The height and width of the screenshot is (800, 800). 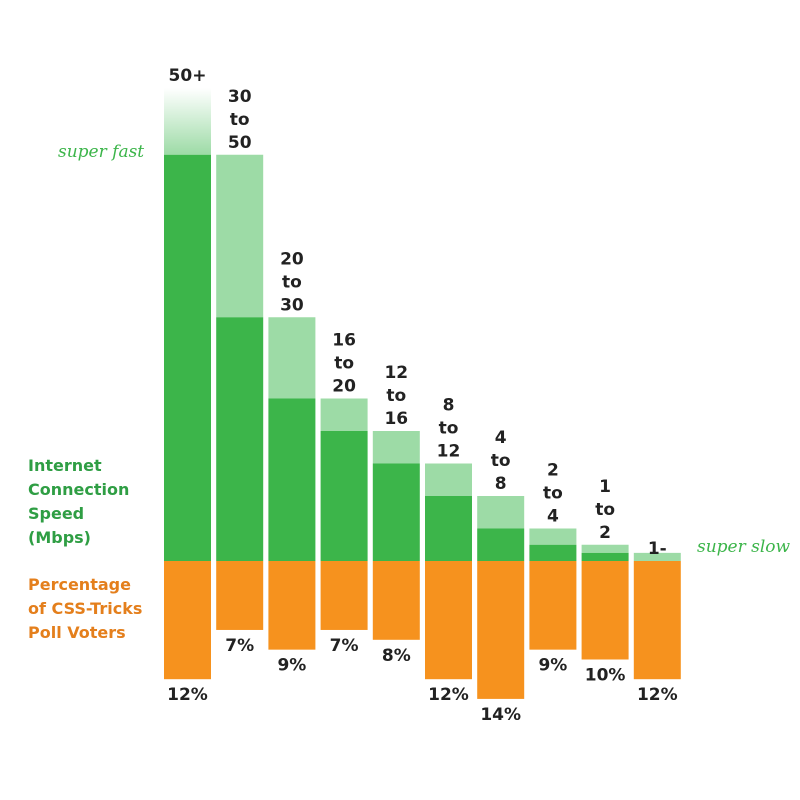 I want to click on category-label: 50+, so click(x=188, y=76).